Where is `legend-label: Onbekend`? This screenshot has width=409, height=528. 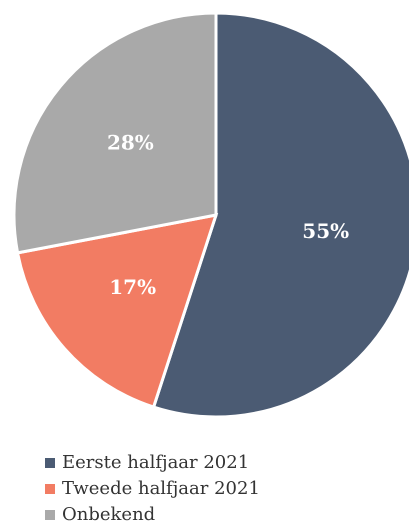 legend-label: Onbekend is located at coordinates (108, 514).